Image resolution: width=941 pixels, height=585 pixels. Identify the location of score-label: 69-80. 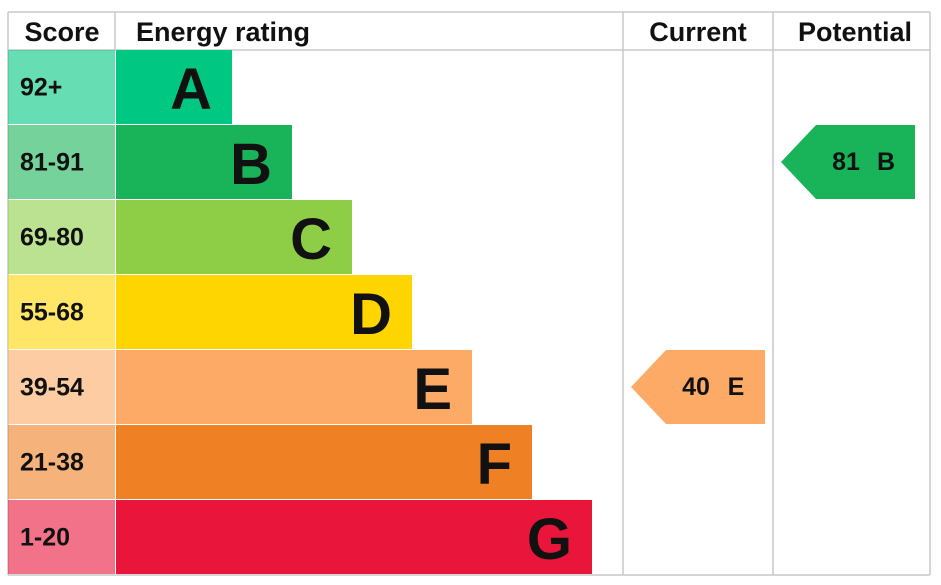
(52, 238).